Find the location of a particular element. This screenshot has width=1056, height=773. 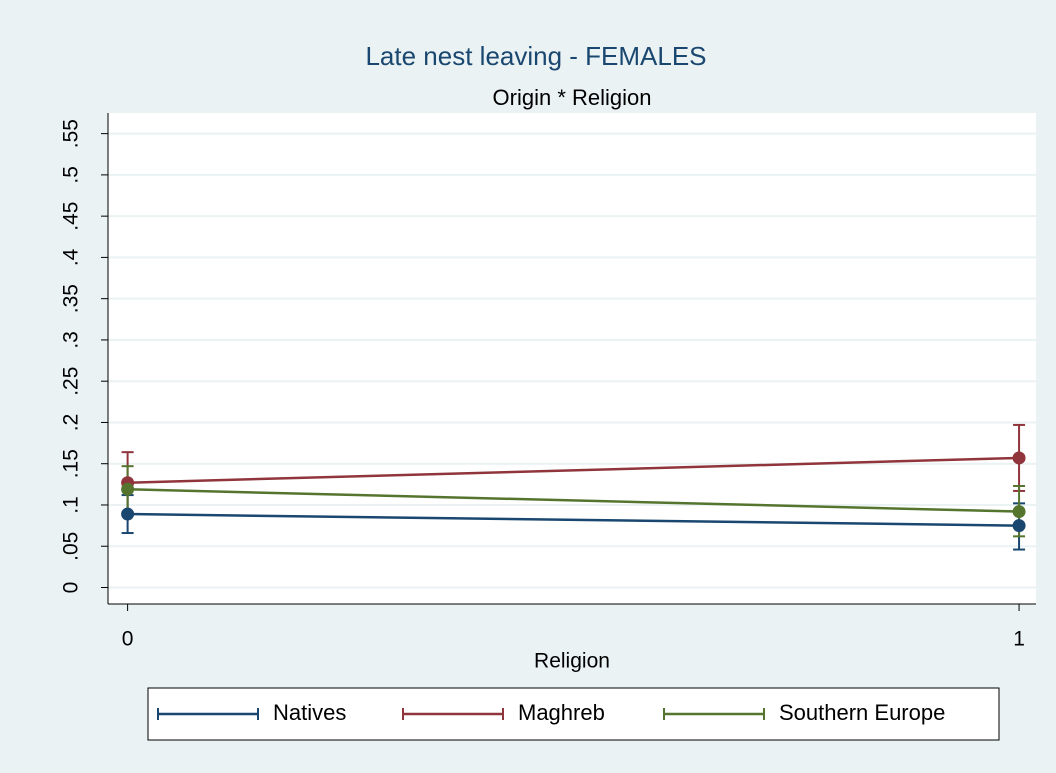

chart-subtitle: Origin * Religion is located at coordinates (572, 97).